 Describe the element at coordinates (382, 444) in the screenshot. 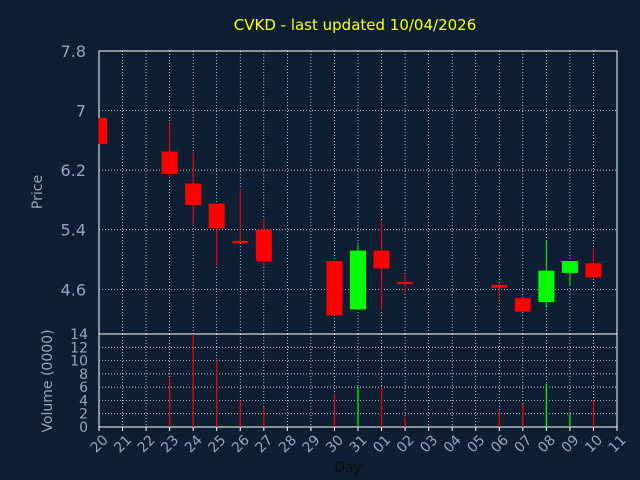

I see `x-tick-label: 01` at that location.